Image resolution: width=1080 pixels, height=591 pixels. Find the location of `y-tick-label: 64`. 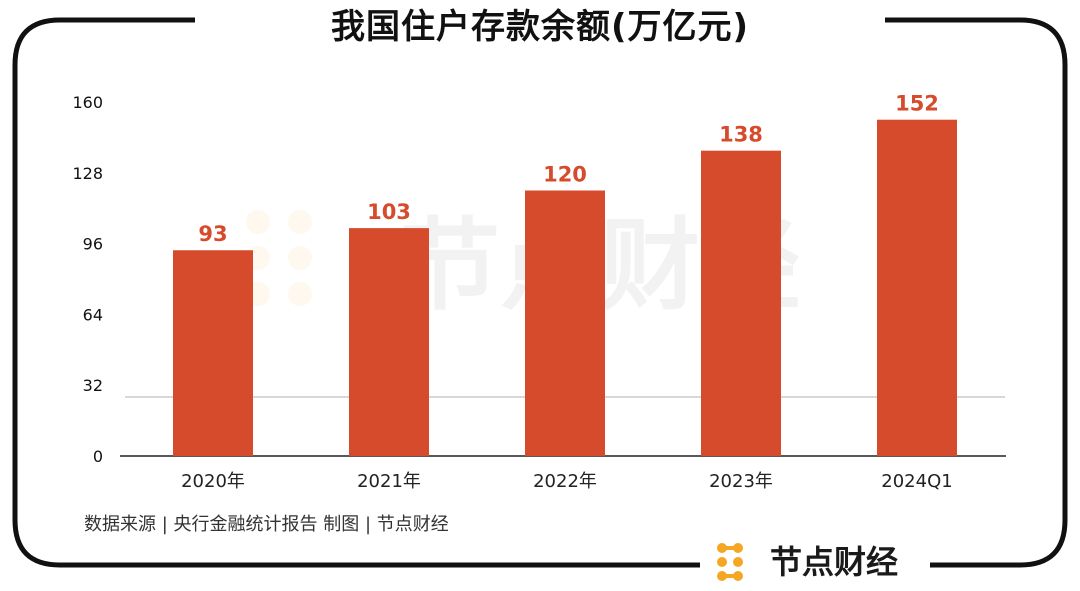

y-tick-label: 64 is located at coordinates (93, 314).